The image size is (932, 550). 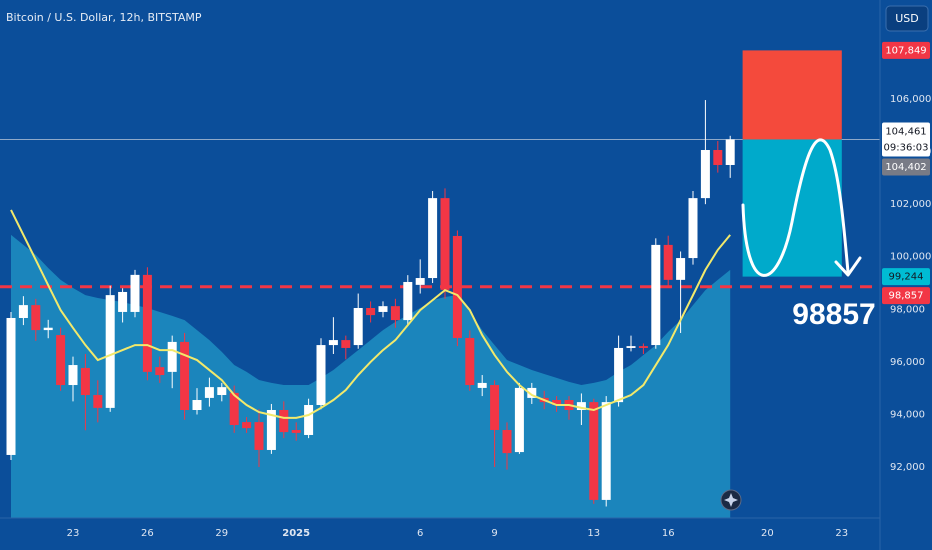 I want to click on target-annotation: 98857, so click(x=833, y=314).